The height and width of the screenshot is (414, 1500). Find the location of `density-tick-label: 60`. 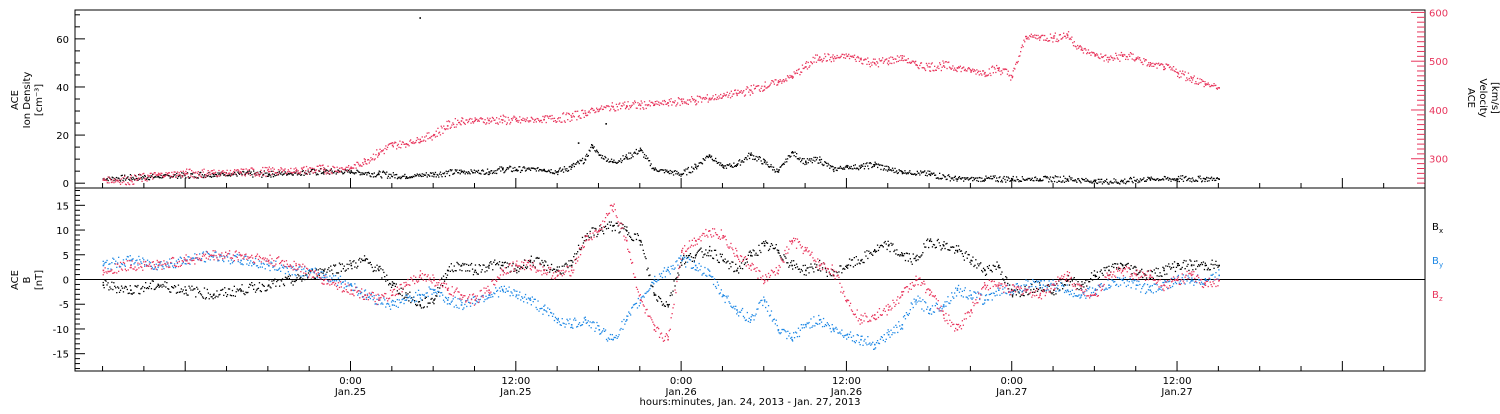

density-tick-label: 60 is located at coordinates (62, 40).